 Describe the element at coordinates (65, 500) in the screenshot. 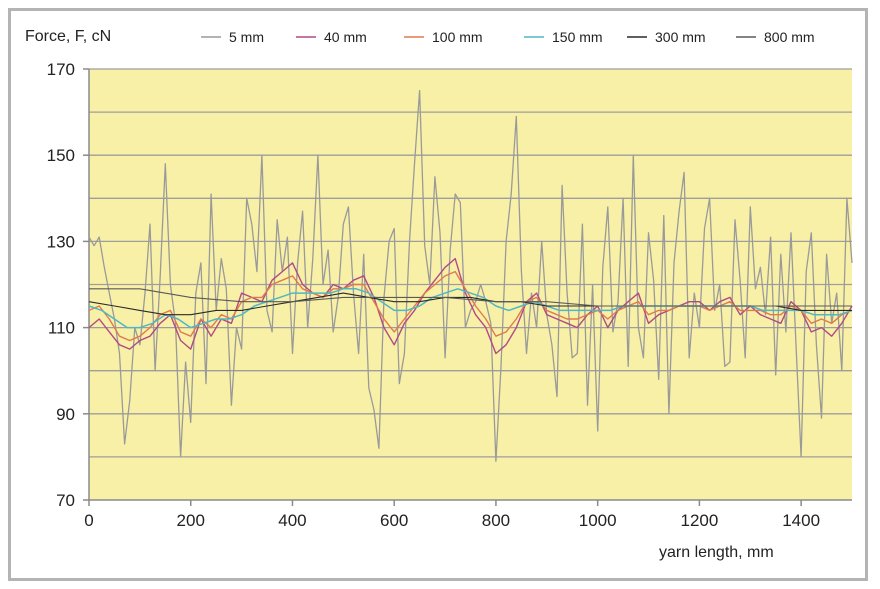

I see `y-tick-label: 70` at that location.